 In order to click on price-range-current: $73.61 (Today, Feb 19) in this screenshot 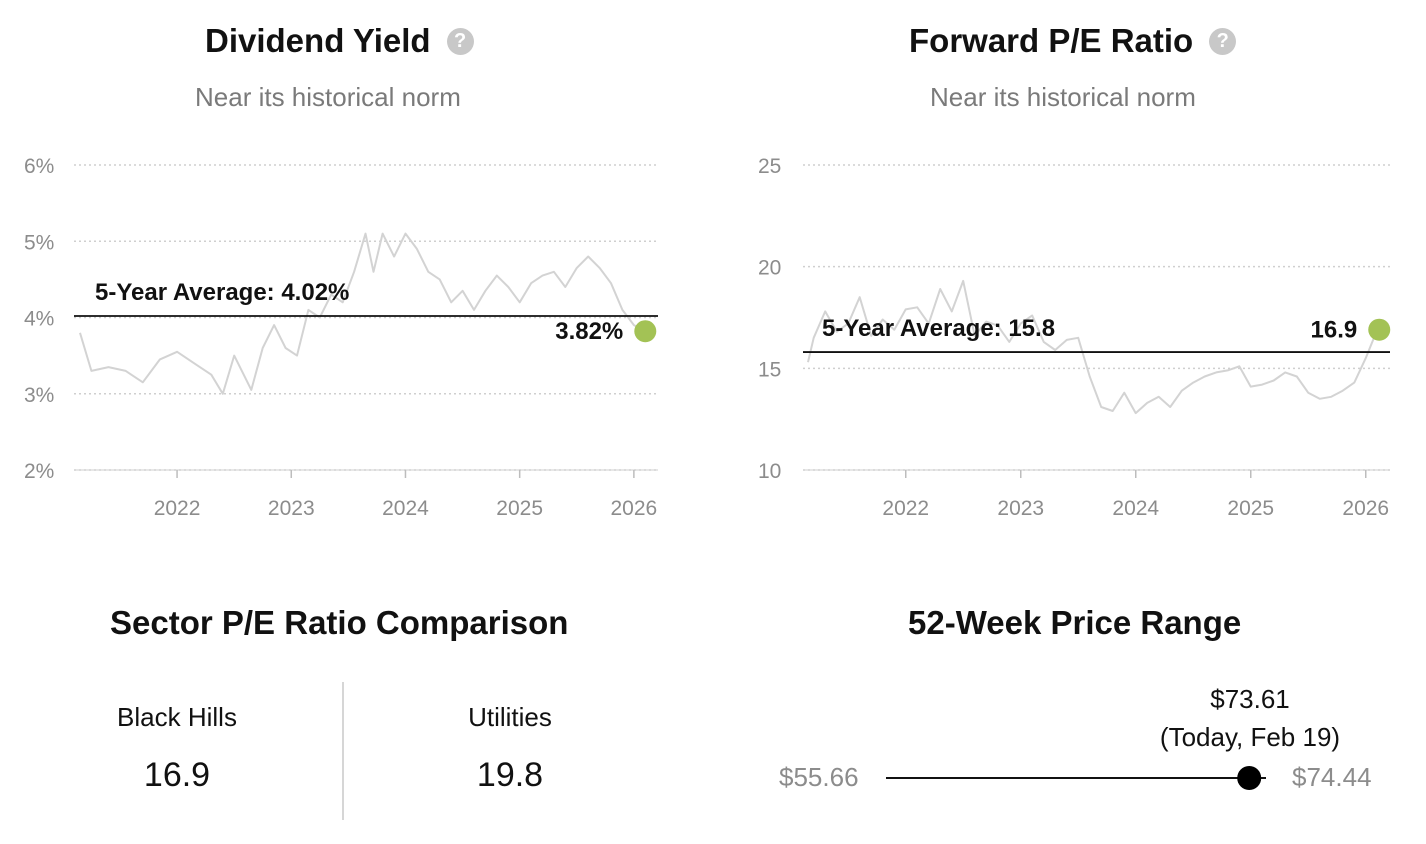, I will do `click(1250, 718)`.